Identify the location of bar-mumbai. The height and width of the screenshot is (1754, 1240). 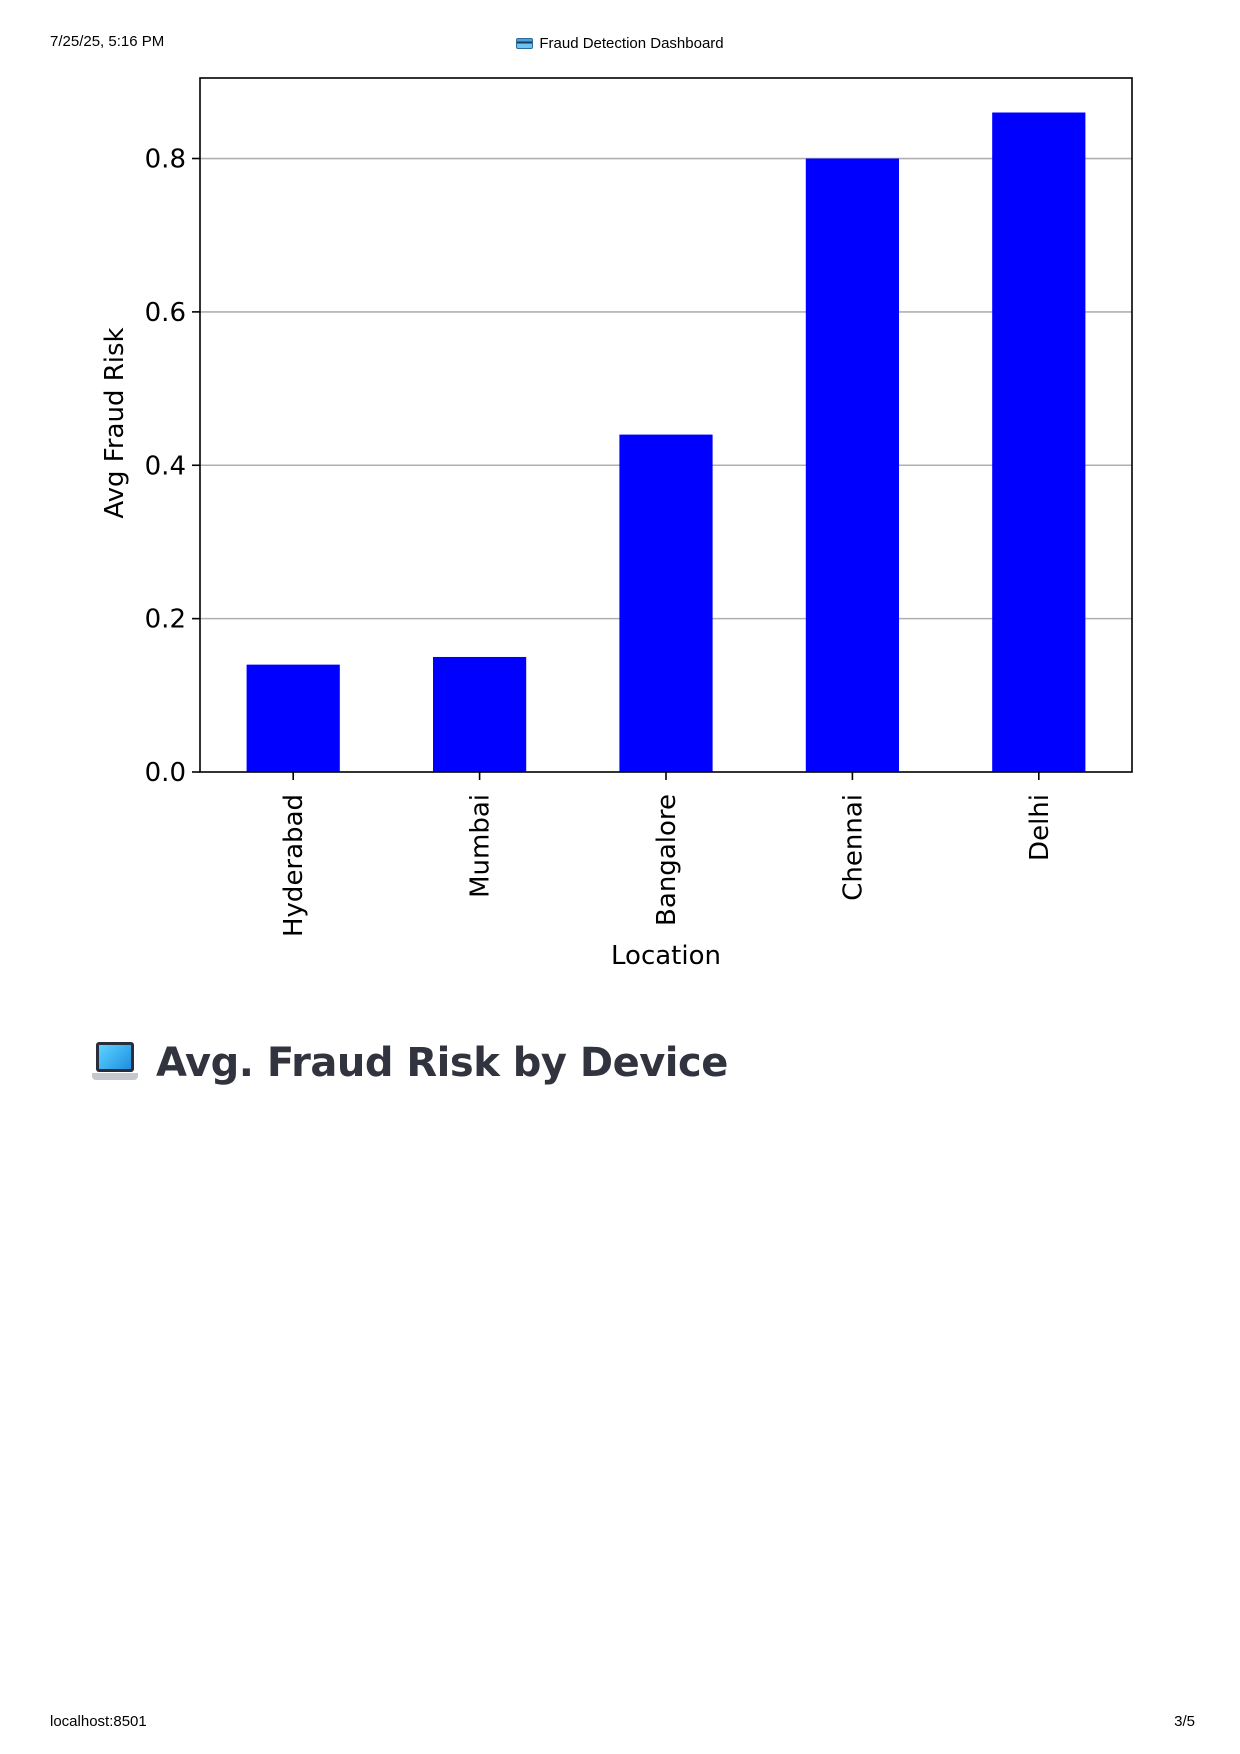
(480, 714).